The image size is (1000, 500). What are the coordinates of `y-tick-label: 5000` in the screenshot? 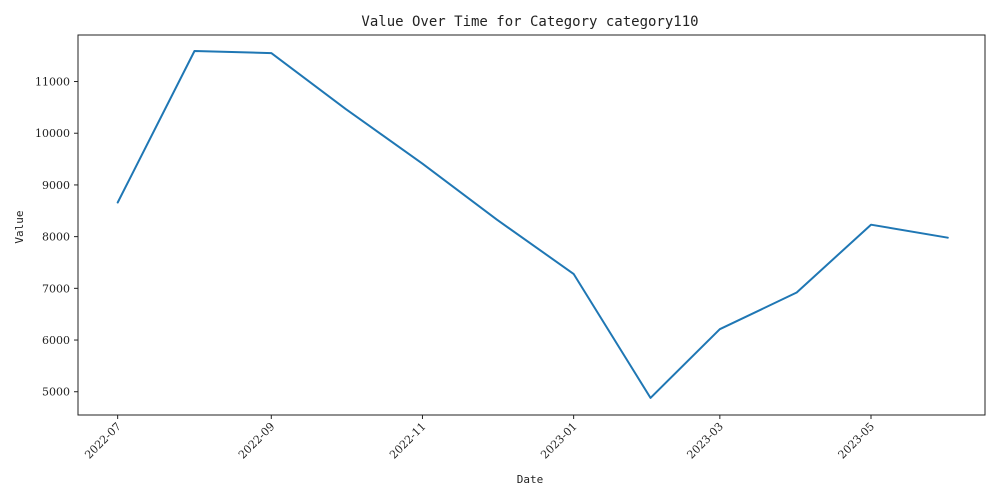 It's located at (56, 392).